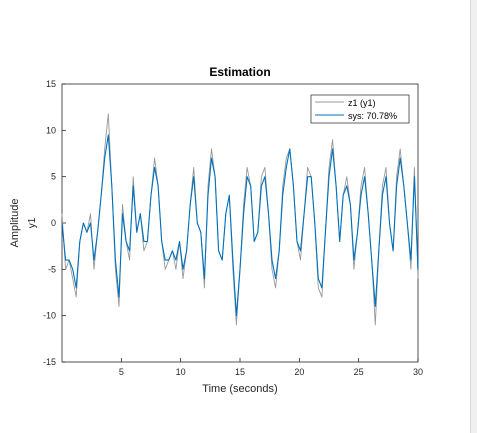  What do you see at coordinates (15, 223) in the screenshot?
I see `y-axis-outer-label: Amplitude` at bounding box center [15, 223].